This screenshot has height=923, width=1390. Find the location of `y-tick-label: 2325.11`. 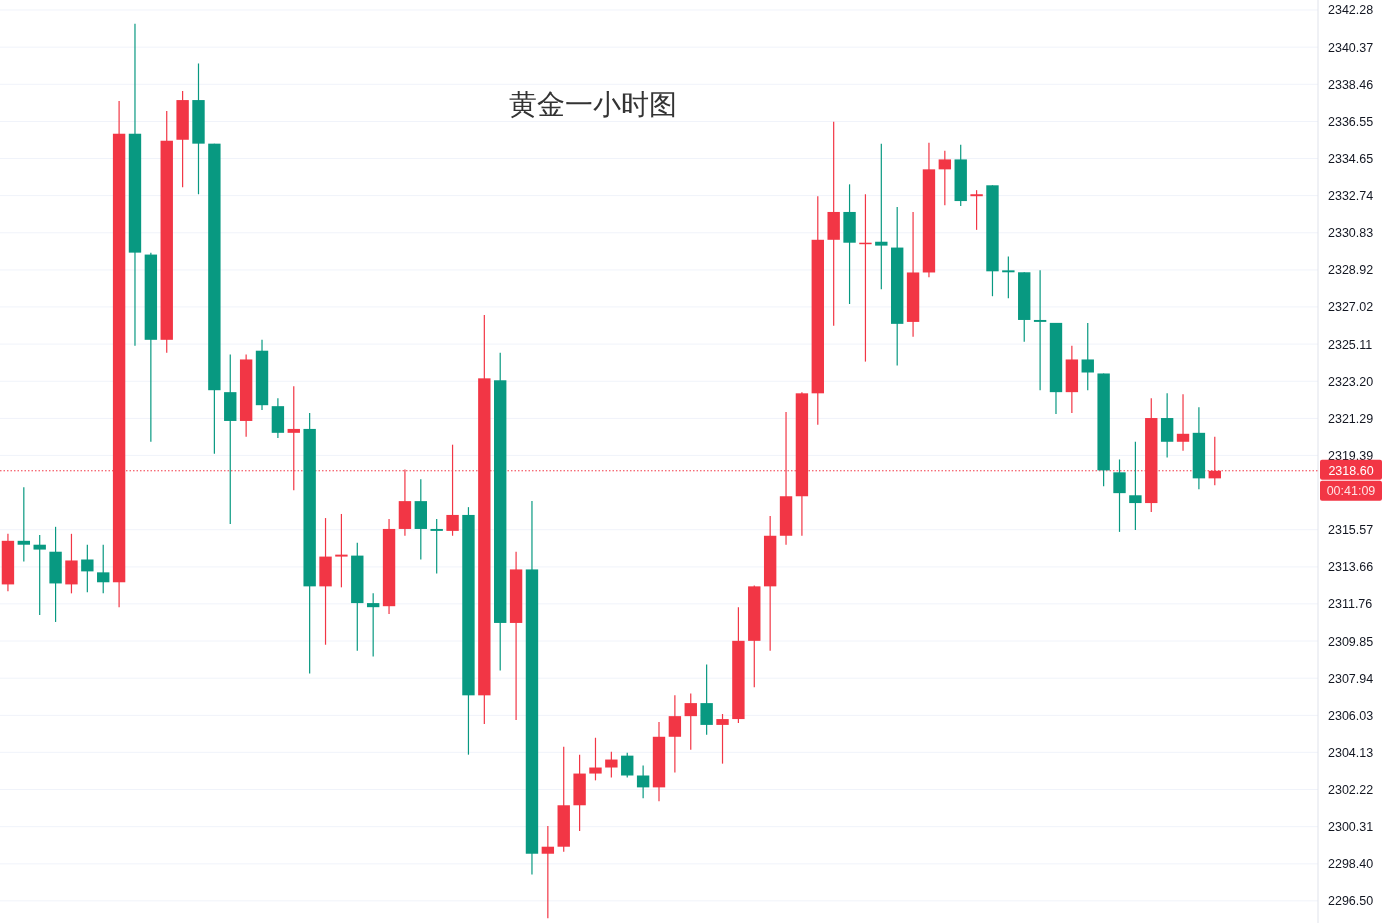

y-tick-label: 2325.11 is located at coordinates (1350, 344).